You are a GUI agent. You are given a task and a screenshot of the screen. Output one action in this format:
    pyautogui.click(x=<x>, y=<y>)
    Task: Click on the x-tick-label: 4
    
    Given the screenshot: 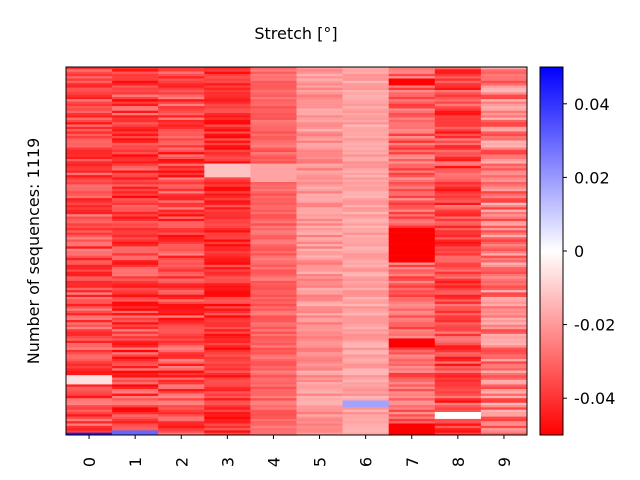 What is the action you would take?
    pyautogui.click(x=273, y=462)
    